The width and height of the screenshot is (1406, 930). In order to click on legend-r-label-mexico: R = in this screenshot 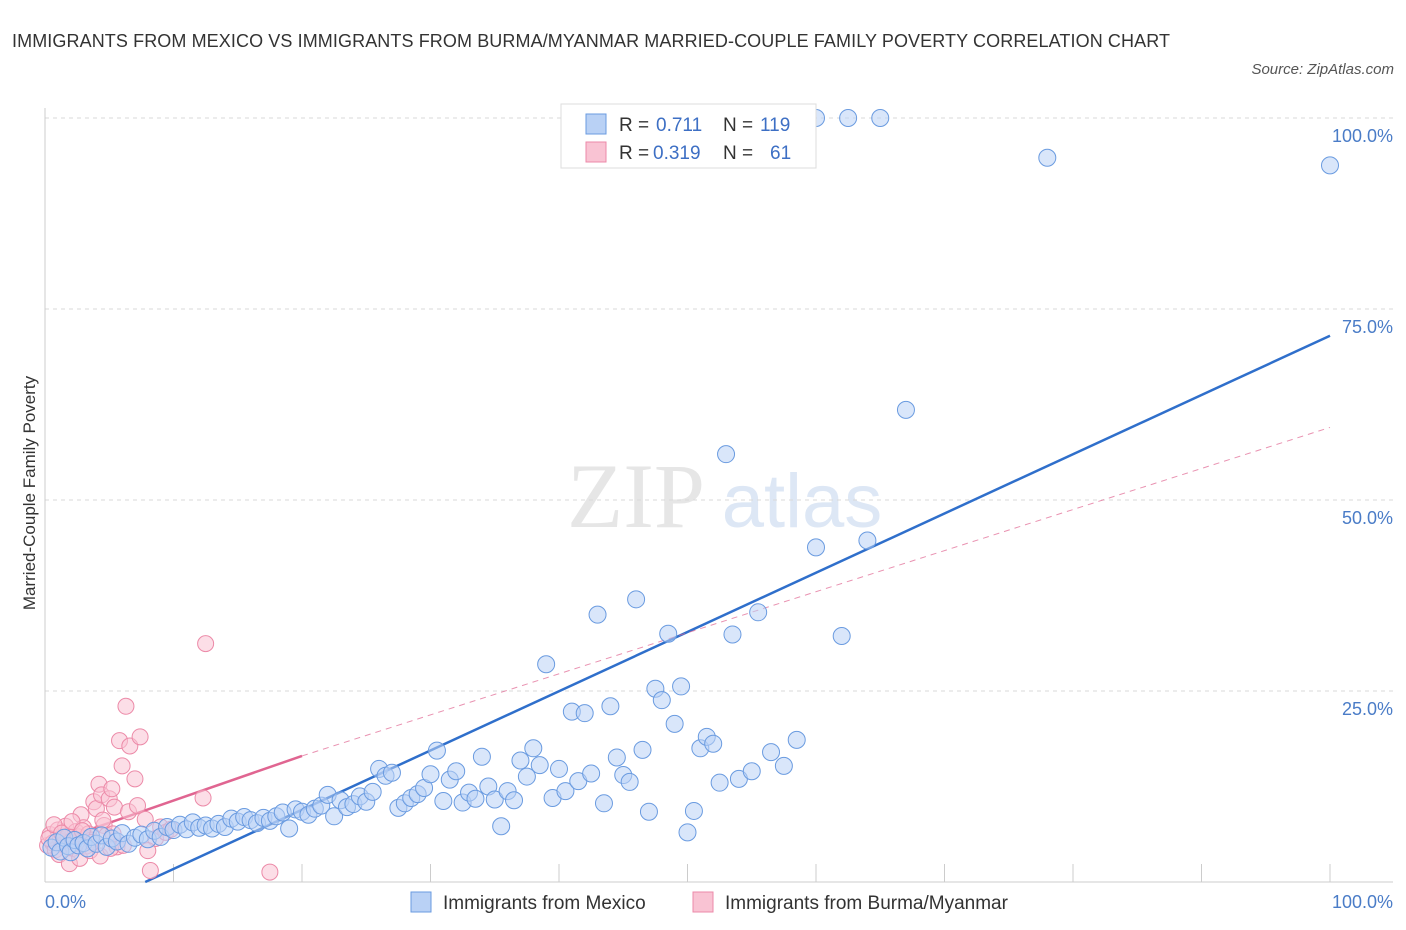, I will do `click(634, 125)`.